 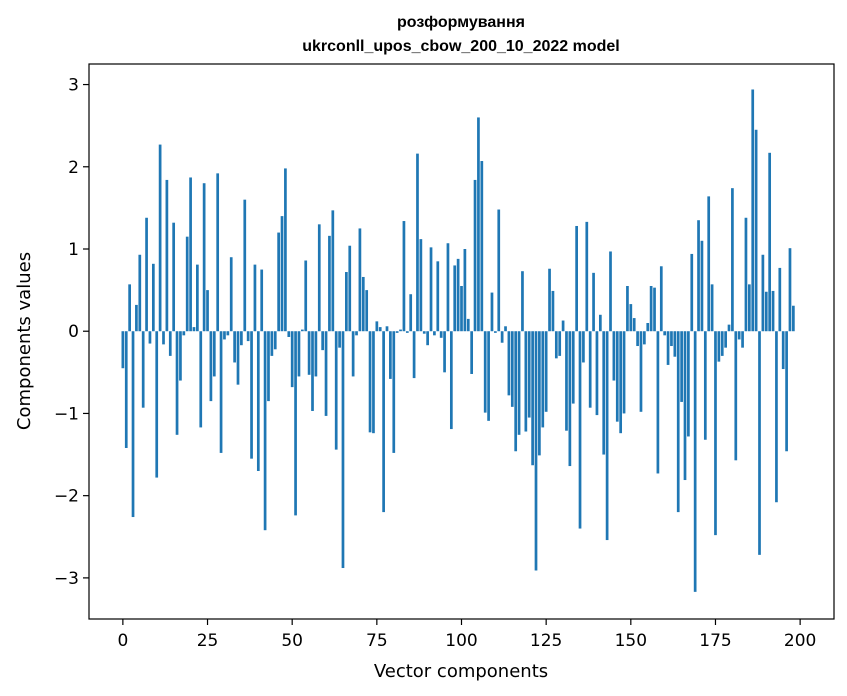 What do you see at coordinates (377, 641) in the screenshot?
I see `x-tick-label: 75` at bounding box center [377, 641].